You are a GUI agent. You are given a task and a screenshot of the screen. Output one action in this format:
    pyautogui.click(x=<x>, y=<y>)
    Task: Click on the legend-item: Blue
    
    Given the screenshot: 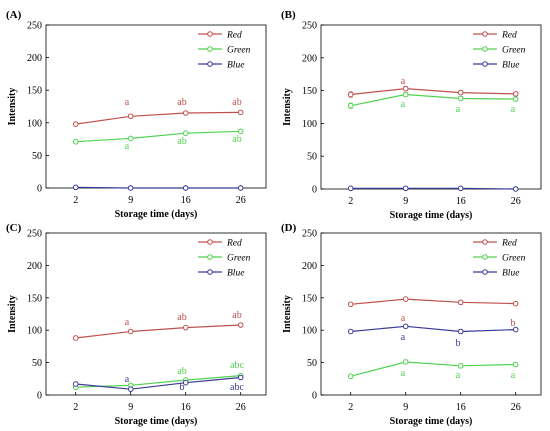 What is the action you would take?
    pyautogui.click(x=221, y=66)
    